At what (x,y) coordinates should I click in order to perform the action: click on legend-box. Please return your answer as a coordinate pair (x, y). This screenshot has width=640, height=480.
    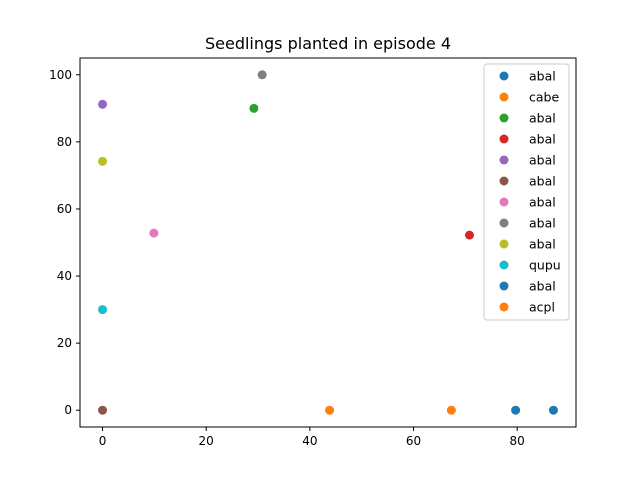
    Looking at the image, I should click on (526, 192).